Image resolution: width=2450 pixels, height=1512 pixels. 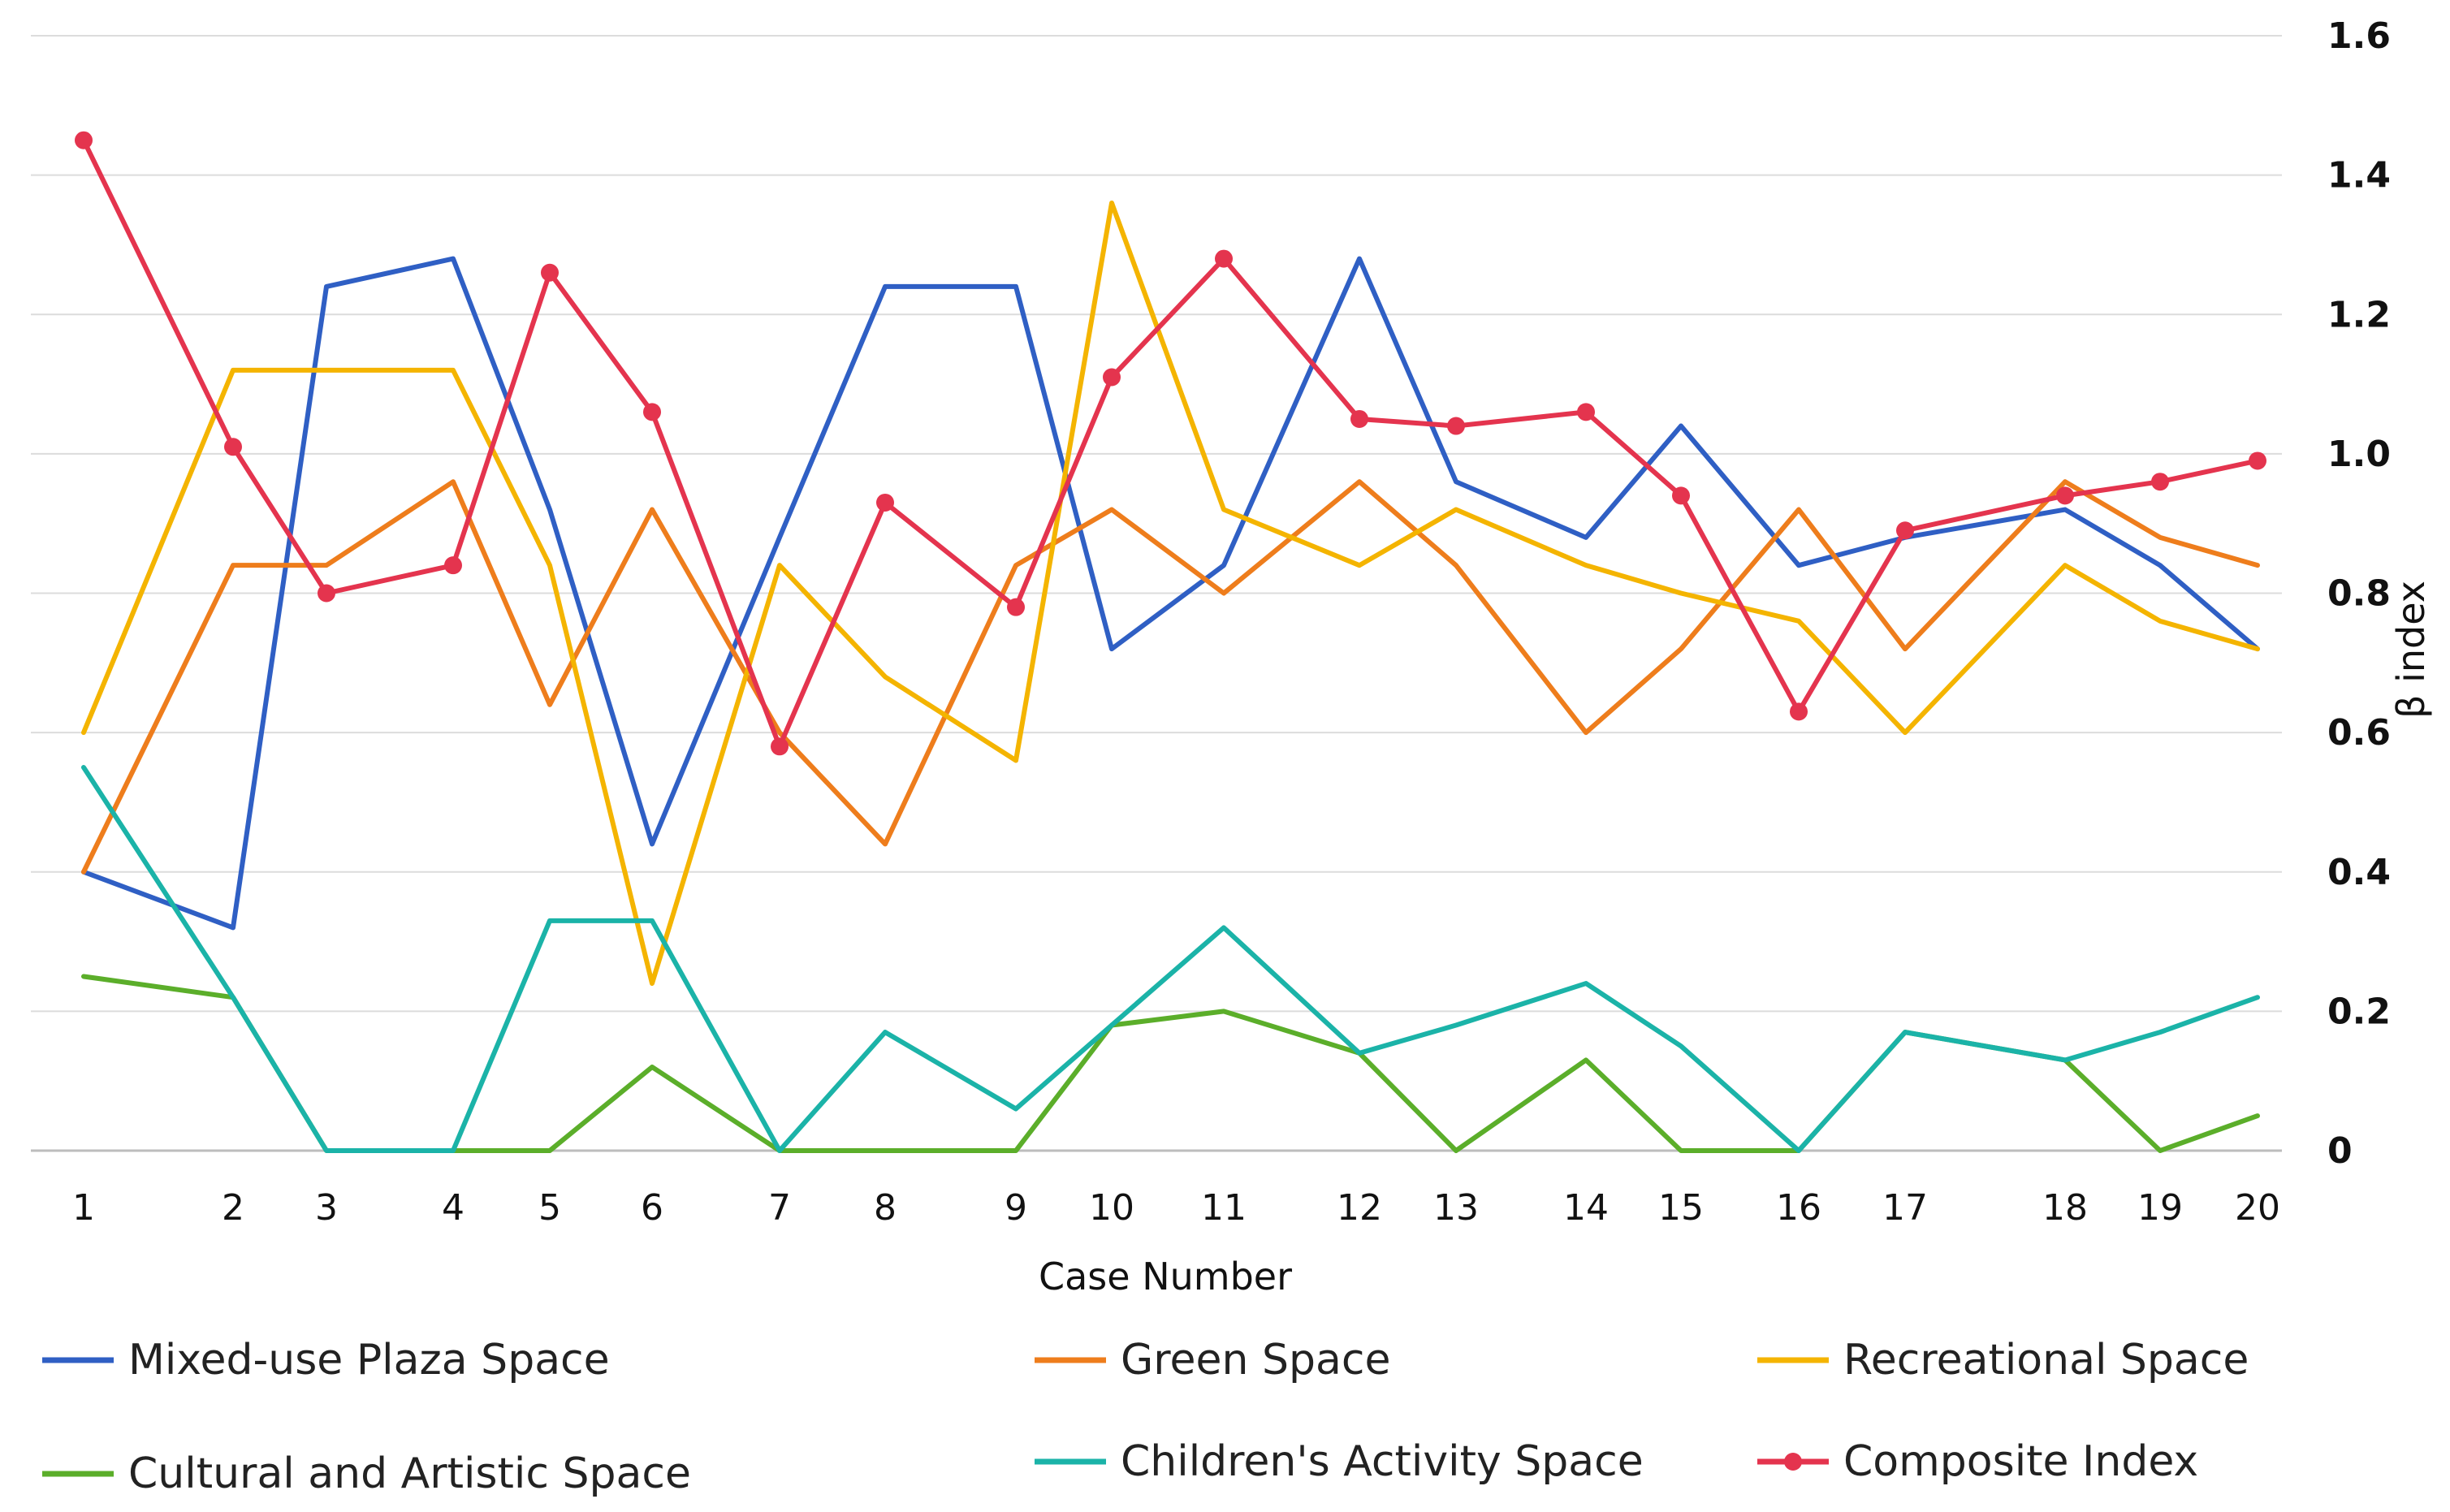 I want to click on legend-swatch-green-space, so click(x=1070, y=1360).